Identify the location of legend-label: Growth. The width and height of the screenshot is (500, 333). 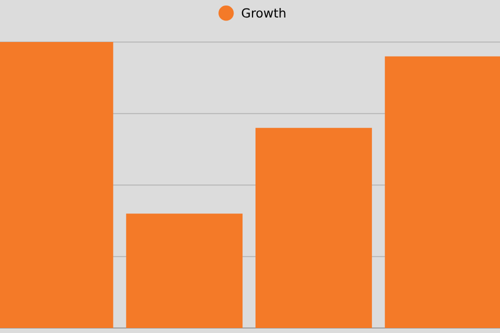
(264, 13).